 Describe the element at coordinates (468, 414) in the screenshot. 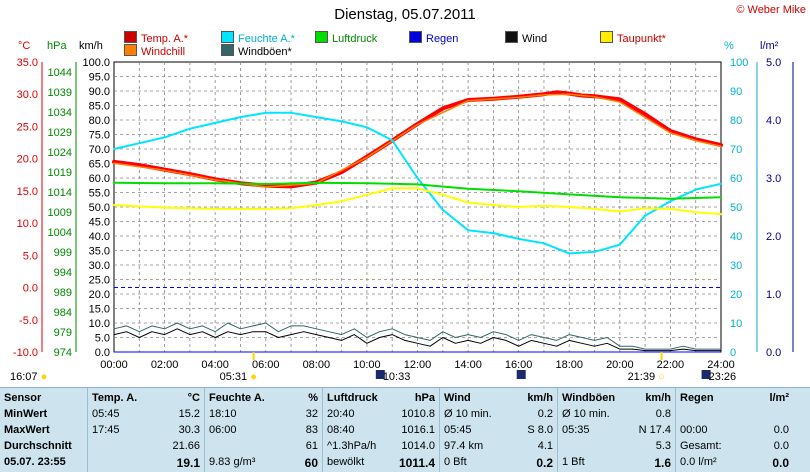

I see `wind-min-note: Ø 10 min.` at that location.